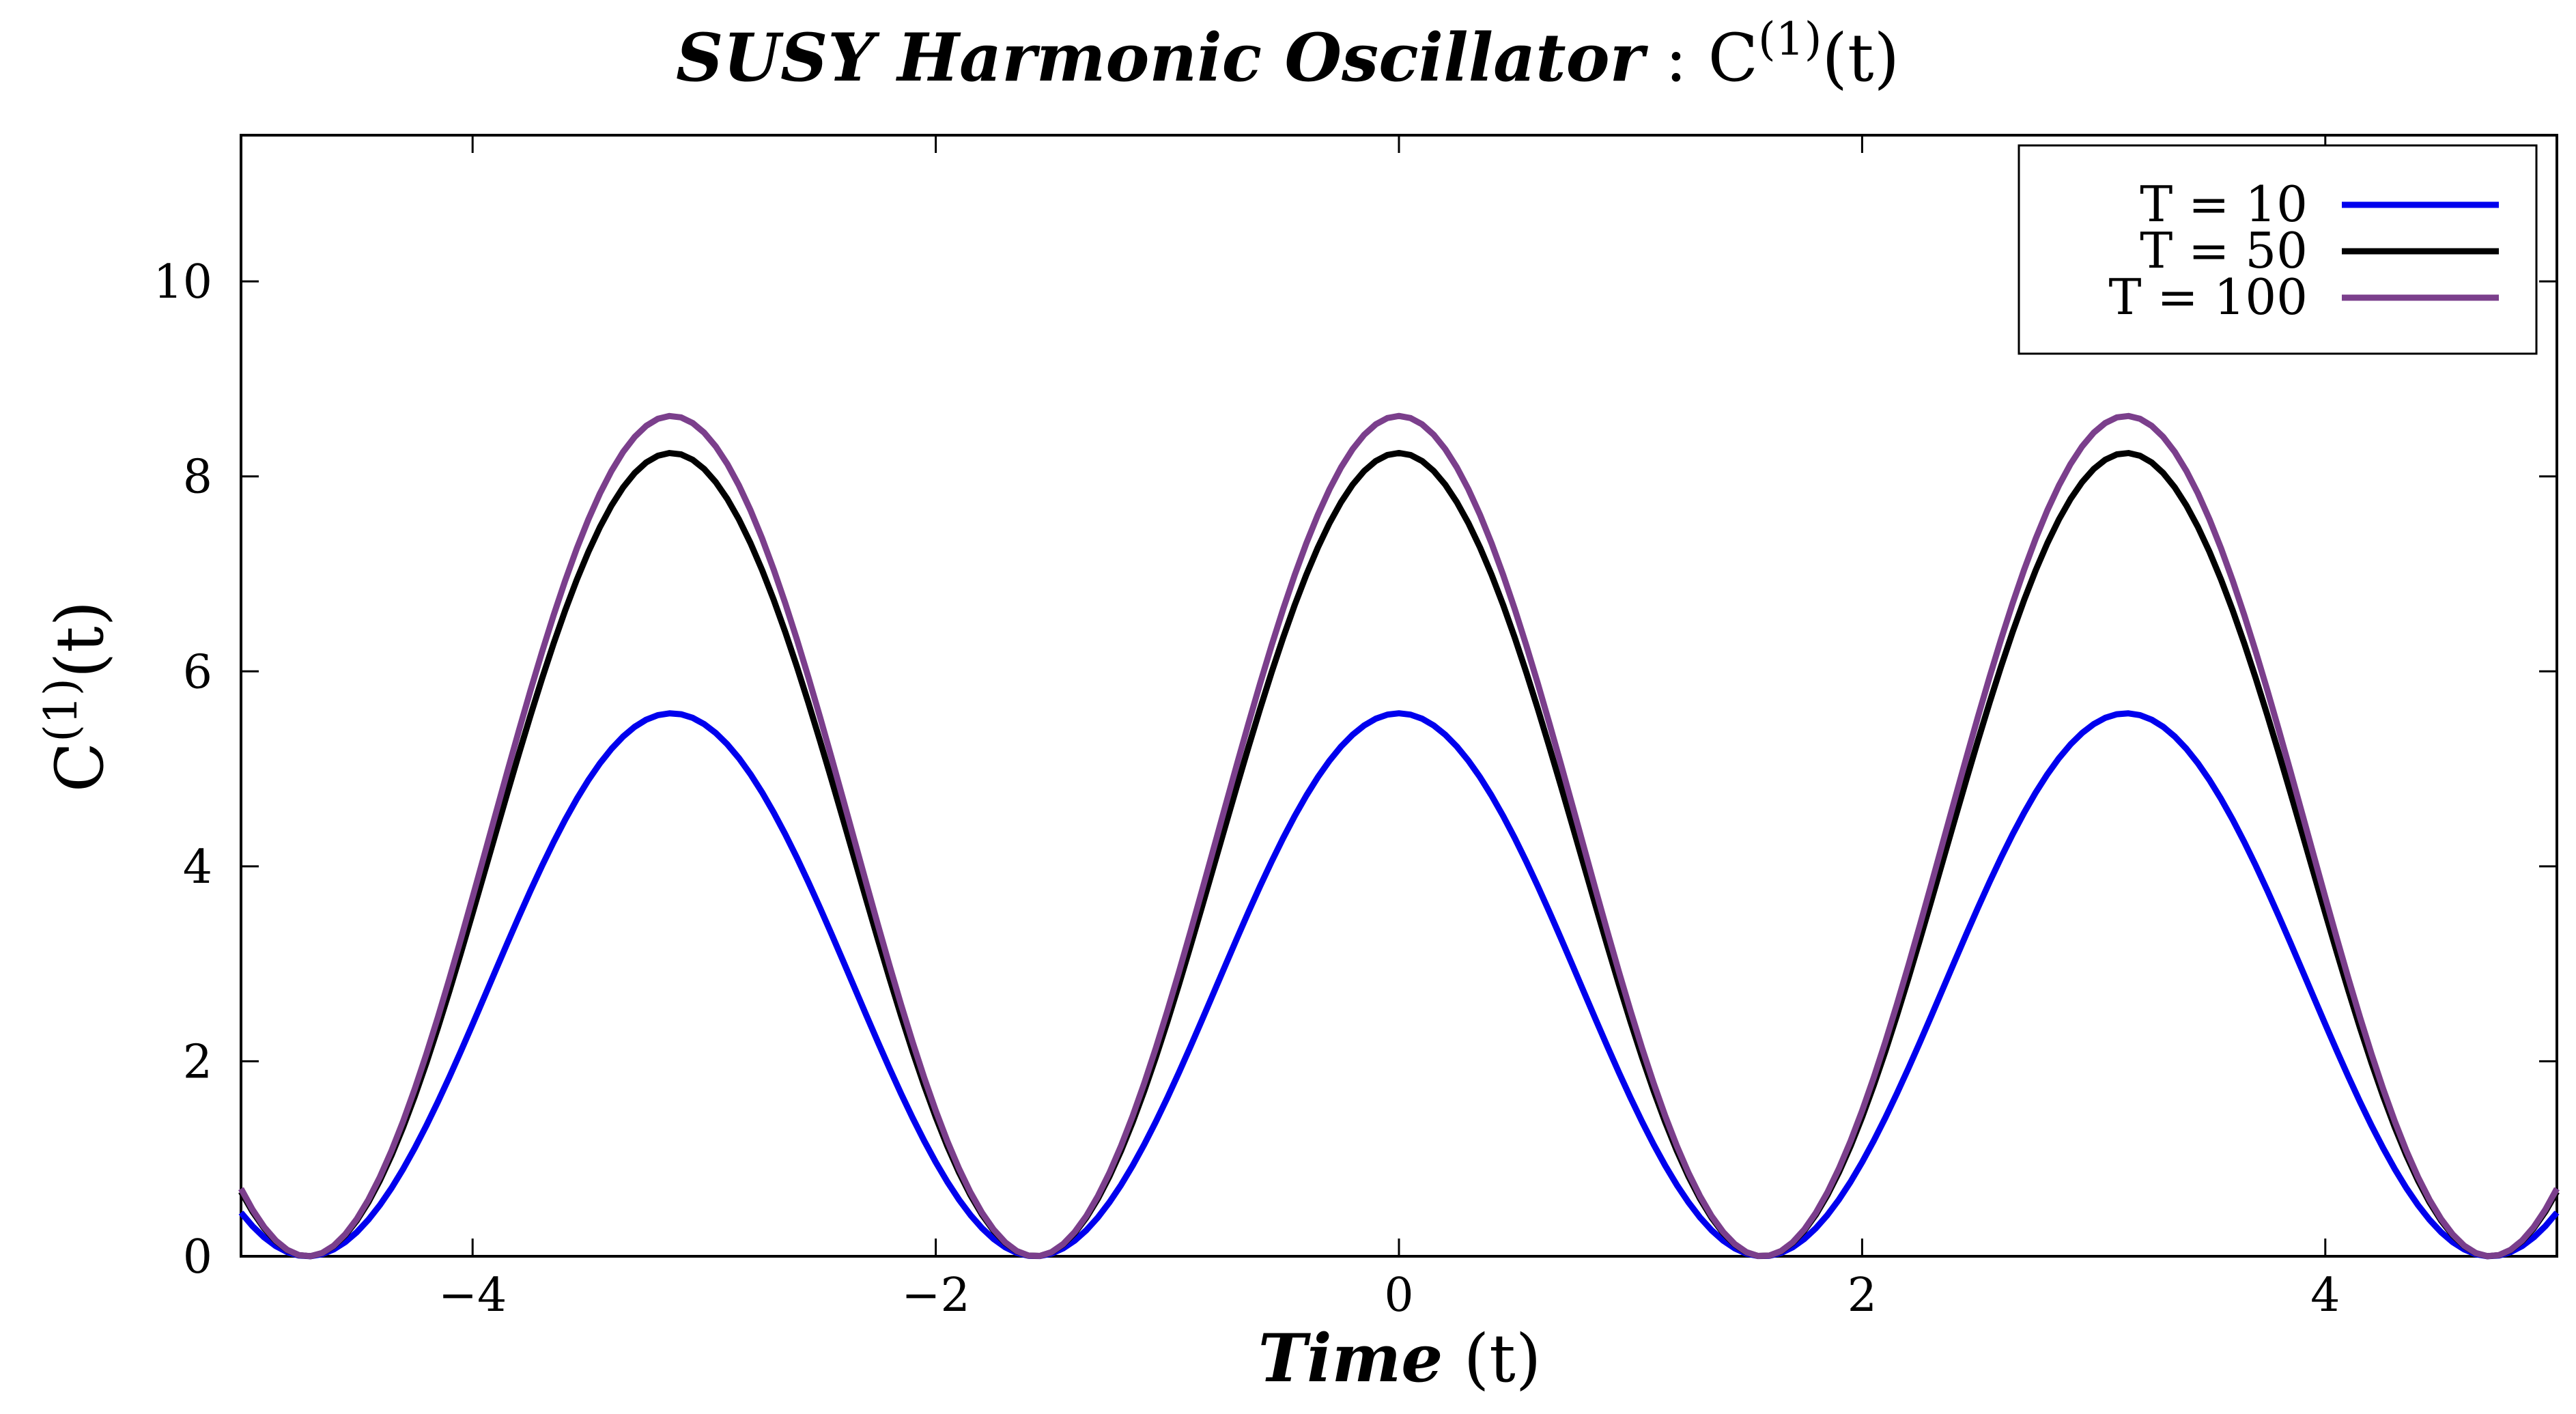 This screenshot has width=2576, height=1414. Describe the element at coordinates (2208, 297) in the screenshot. I see `legend-label-3: T = 100` at that location.